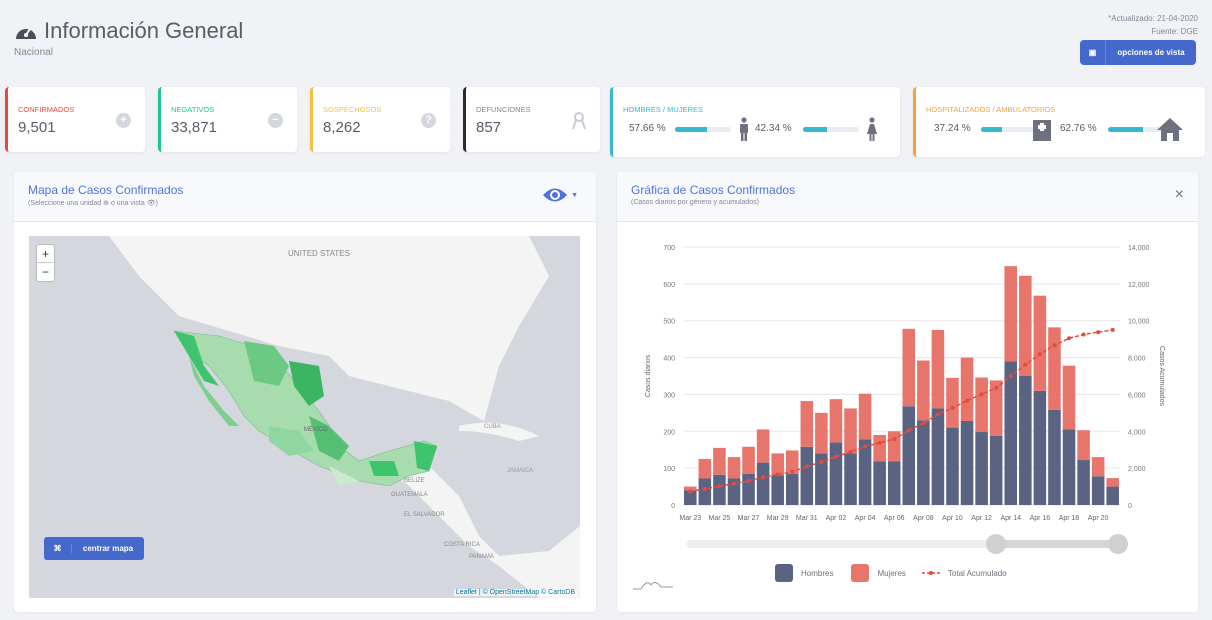 The height and width of the screenshot is (620, 1212). Describe the element at coordinates (1153, 18) in the screenshot. I see `updated-date: *Actualizado: 21-04-2020` at that location.